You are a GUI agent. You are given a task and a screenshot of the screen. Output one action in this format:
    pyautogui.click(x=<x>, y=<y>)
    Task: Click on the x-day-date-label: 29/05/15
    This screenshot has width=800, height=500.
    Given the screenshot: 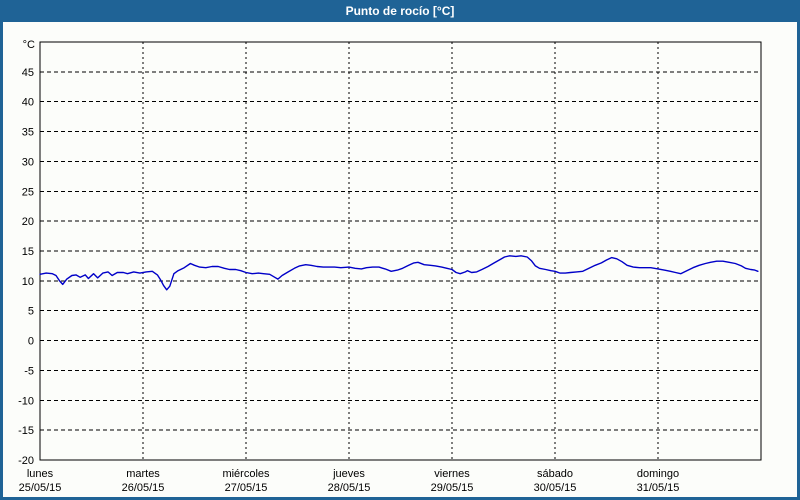 What is the action you would take?
    pyautogui.click(x=452, y=488)
    